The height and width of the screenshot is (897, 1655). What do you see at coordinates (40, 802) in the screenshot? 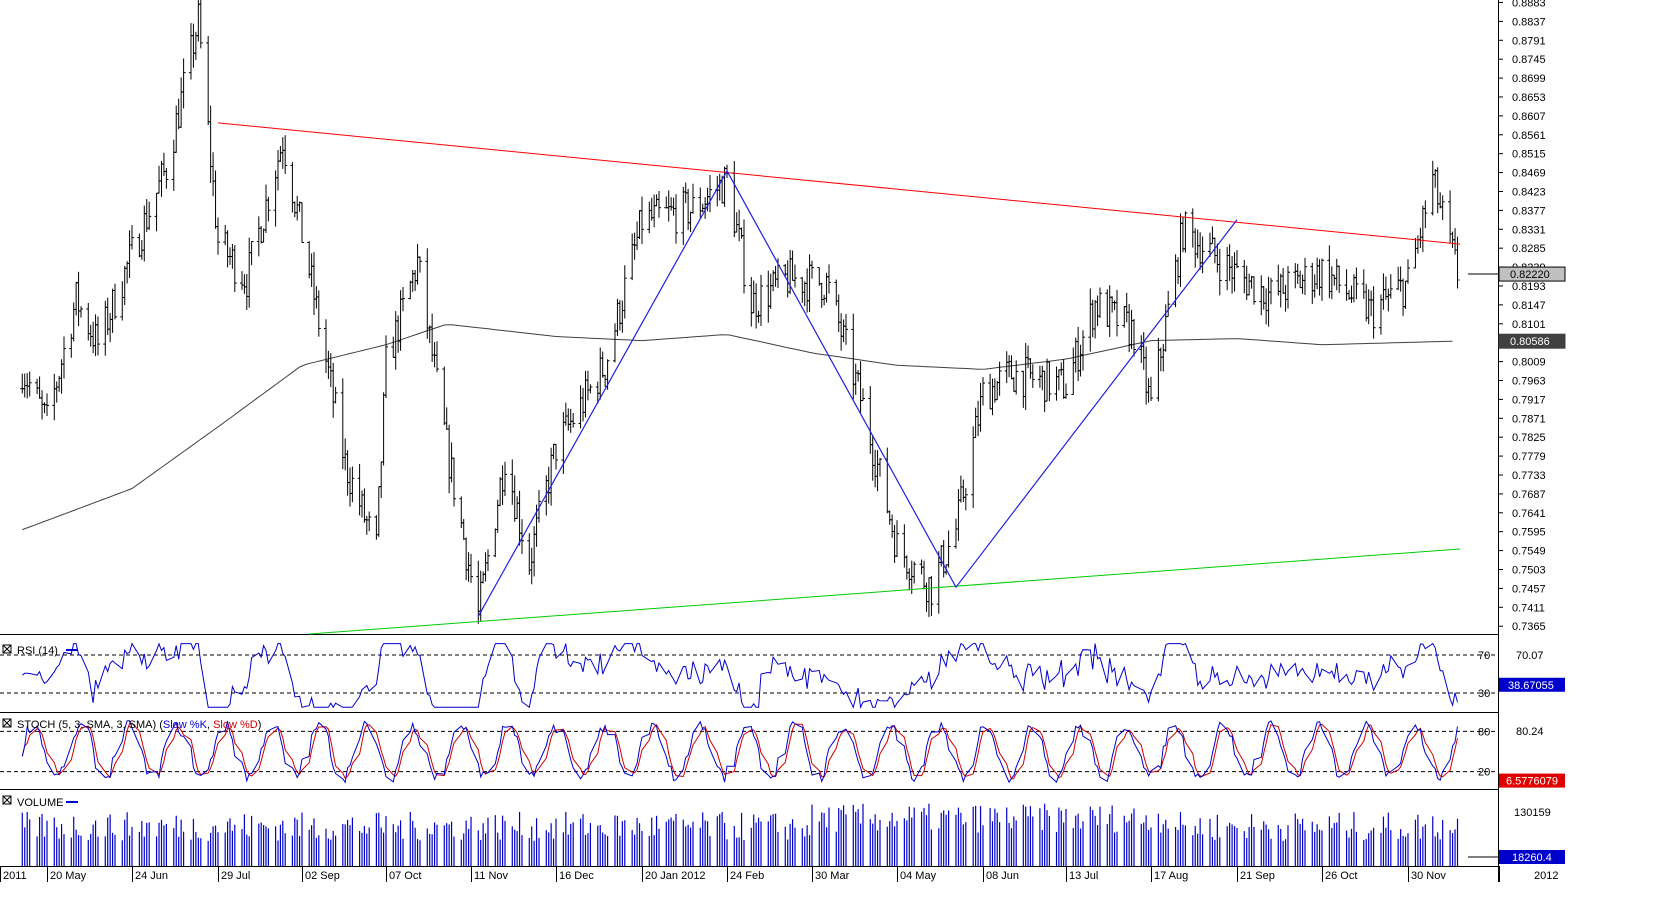
I see `volume-legend: VOLUME` at bounding box center [40, 802].